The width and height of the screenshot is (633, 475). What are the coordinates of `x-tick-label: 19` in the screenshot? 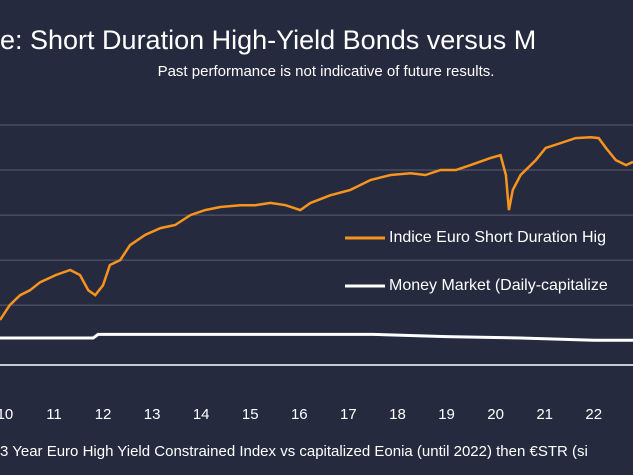 It's located at (446, 414).